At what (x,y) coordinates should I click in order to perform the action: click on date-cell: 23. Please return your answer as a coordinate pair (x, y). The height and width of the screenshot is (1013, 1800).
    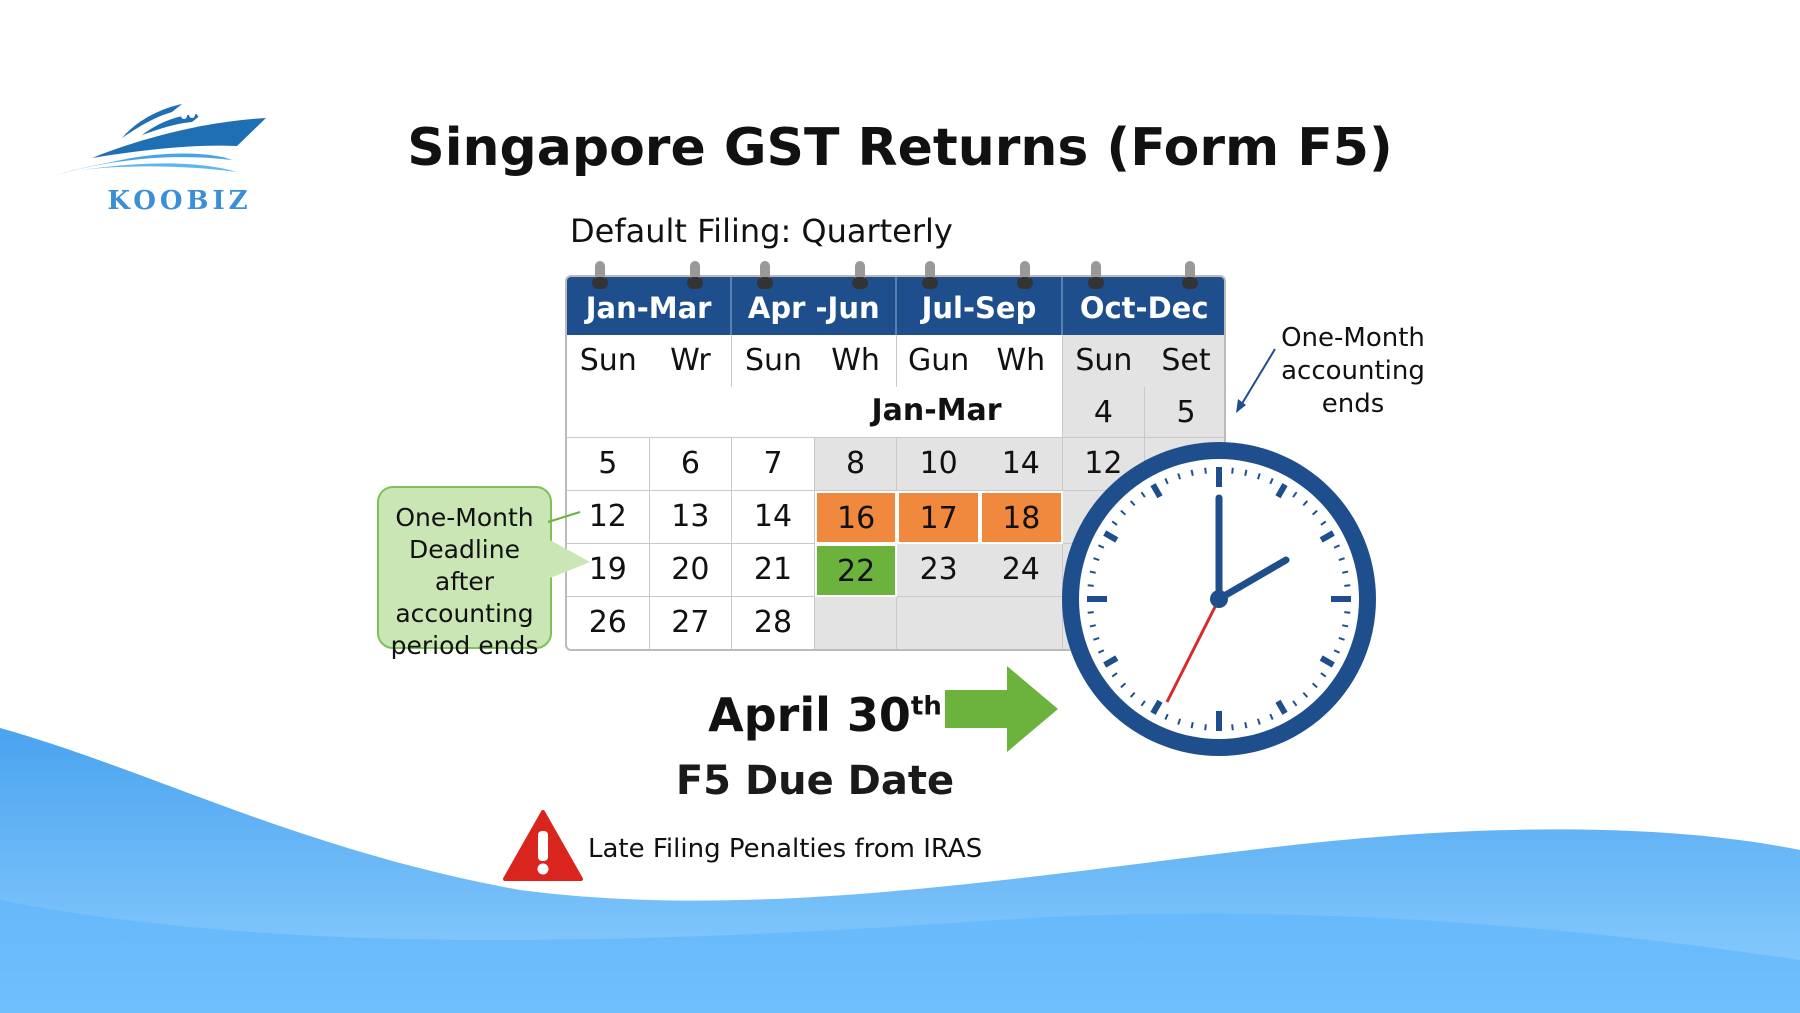
    Looking at the image, I should click on (938, 570).